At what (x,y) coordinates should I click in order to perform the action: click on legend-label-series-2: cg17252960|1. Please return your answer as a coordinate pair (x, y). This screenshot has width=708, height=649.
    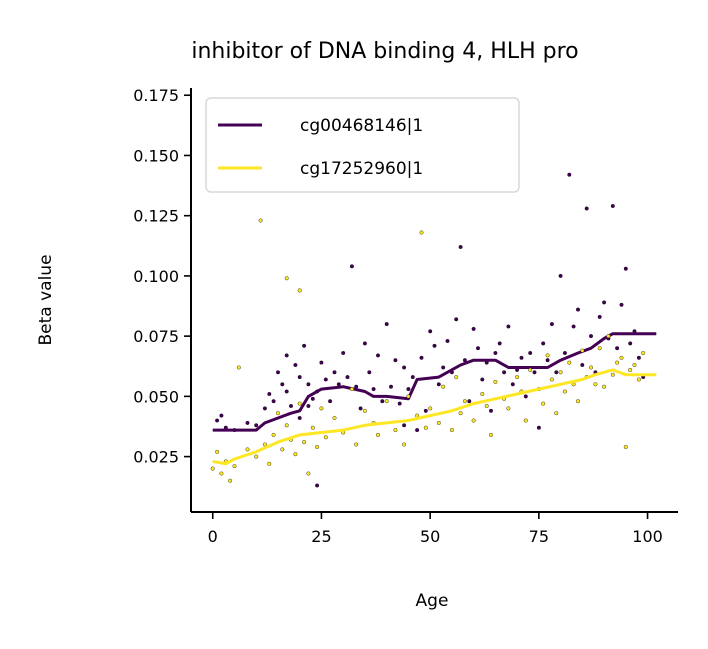
    Looking at the image, I should click on (361, 169).